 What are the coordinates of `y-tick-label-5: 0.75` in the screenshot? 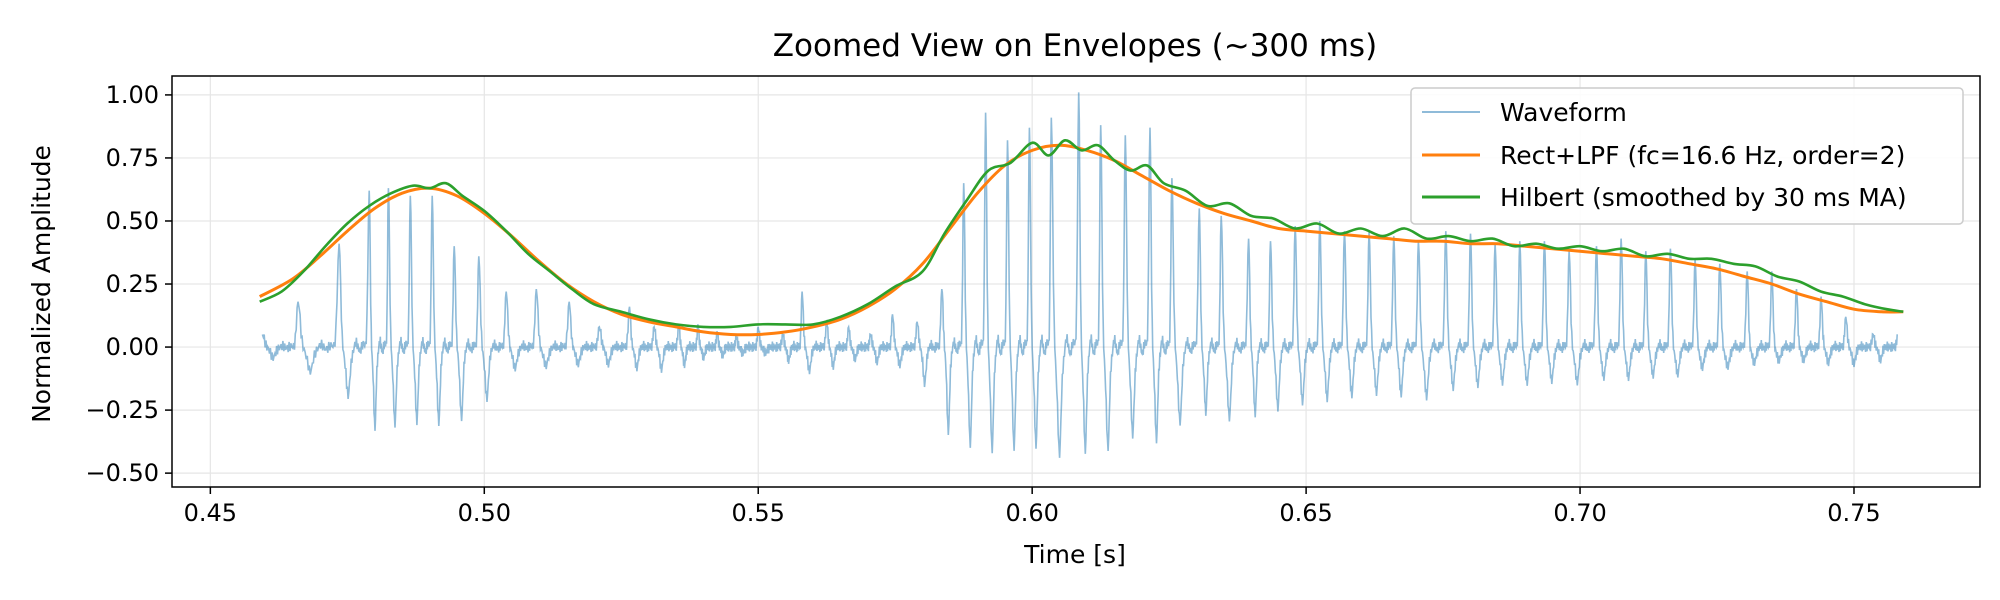 It's located at (132, 158).